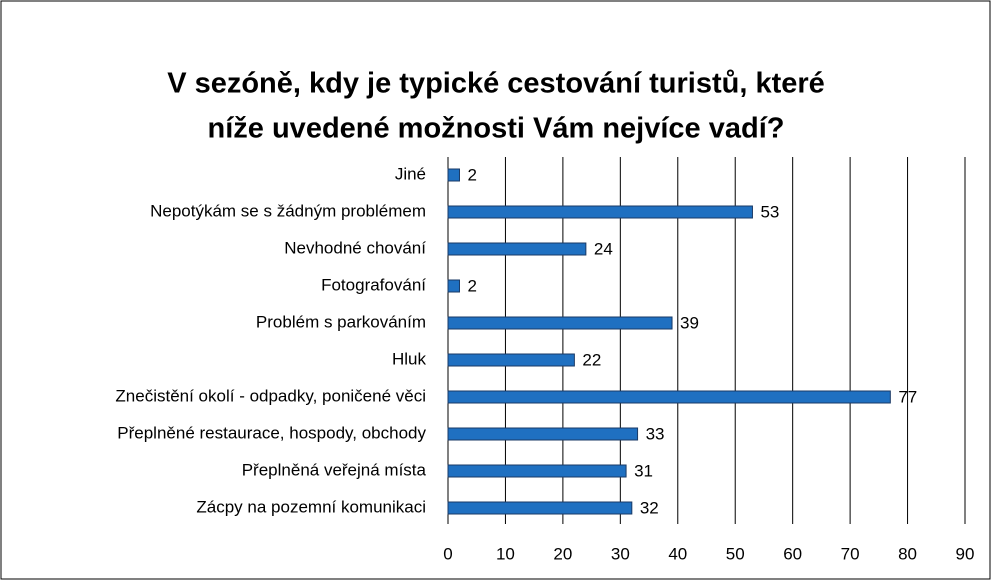 This screenshot has width=991, height=580. Describe the element at coordinates (735, 553) in the screenshot. I see `x-tick-label: 50` at that location.